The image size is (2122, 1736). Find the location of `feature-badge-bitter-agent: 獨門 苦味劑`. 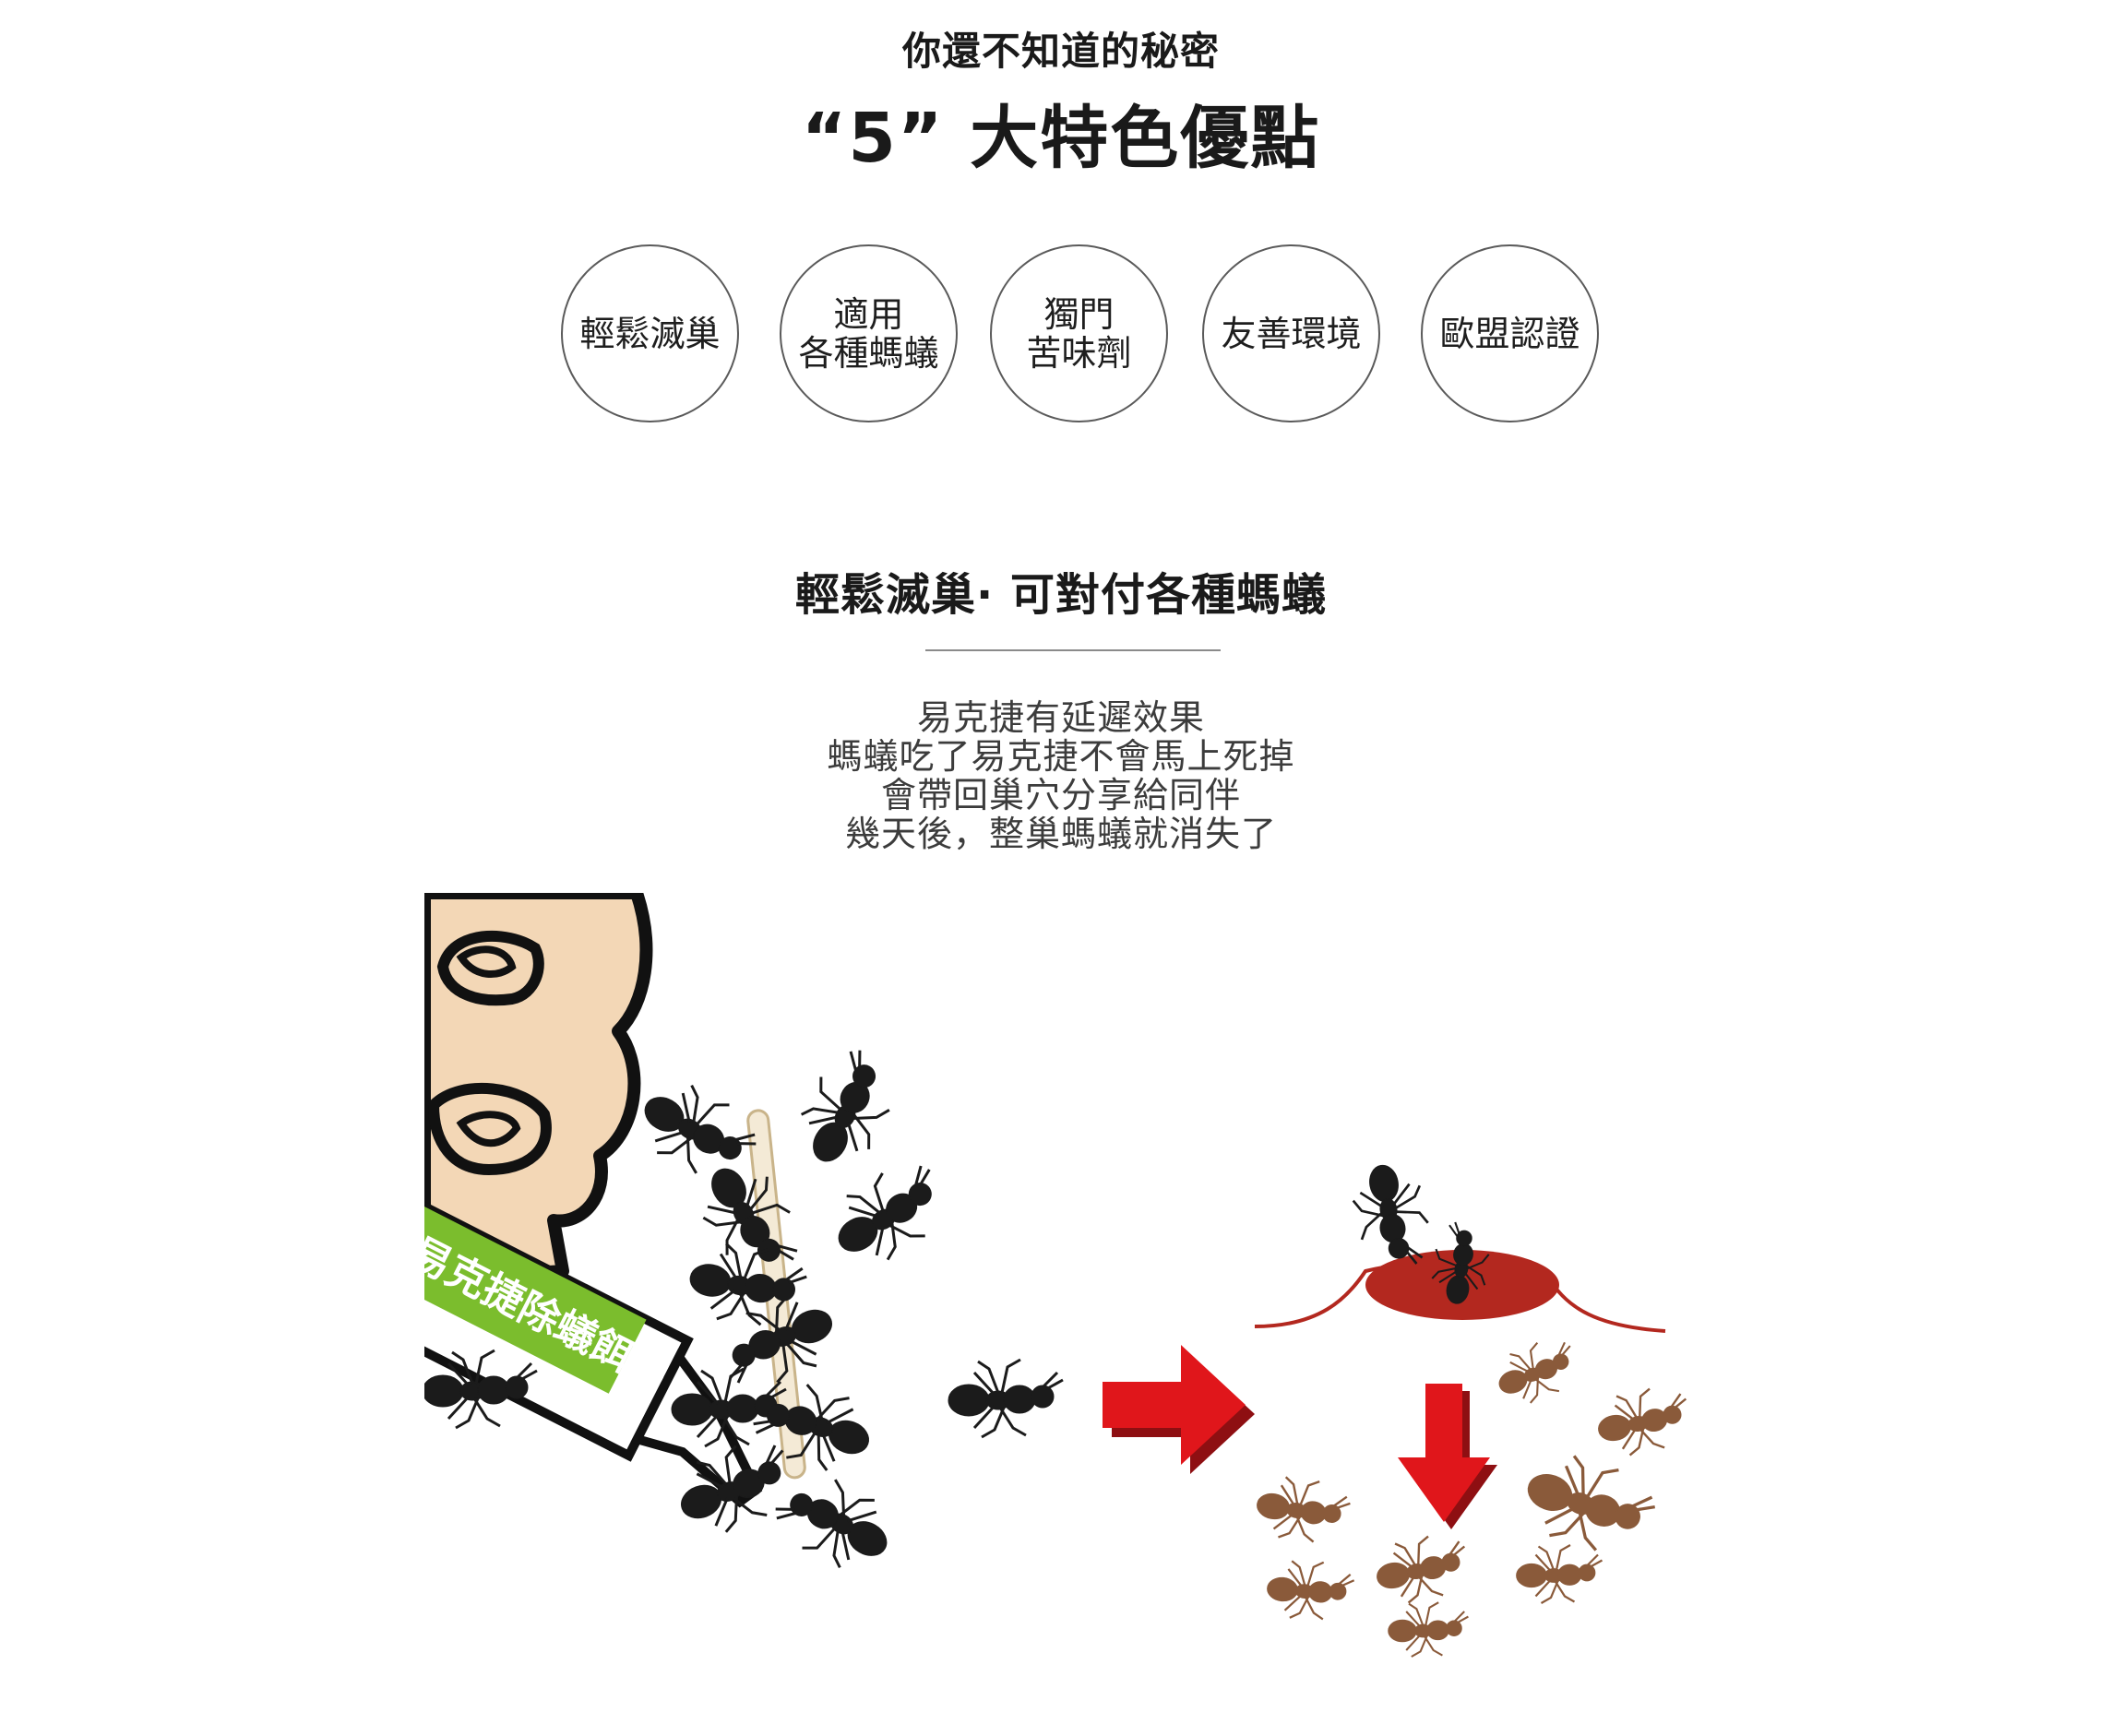

feature-badge-bitter-agent: 獨門 苦味劑 is located at coordinates (1079, 333).